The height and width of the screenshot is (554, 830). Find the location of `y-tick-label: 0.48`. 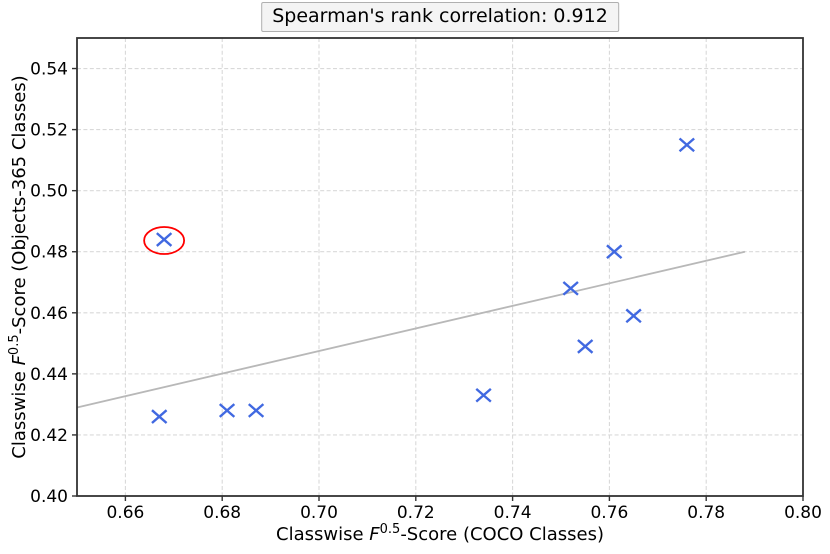

y-tick-label: 0.48 is located at coordinates (49, 253).